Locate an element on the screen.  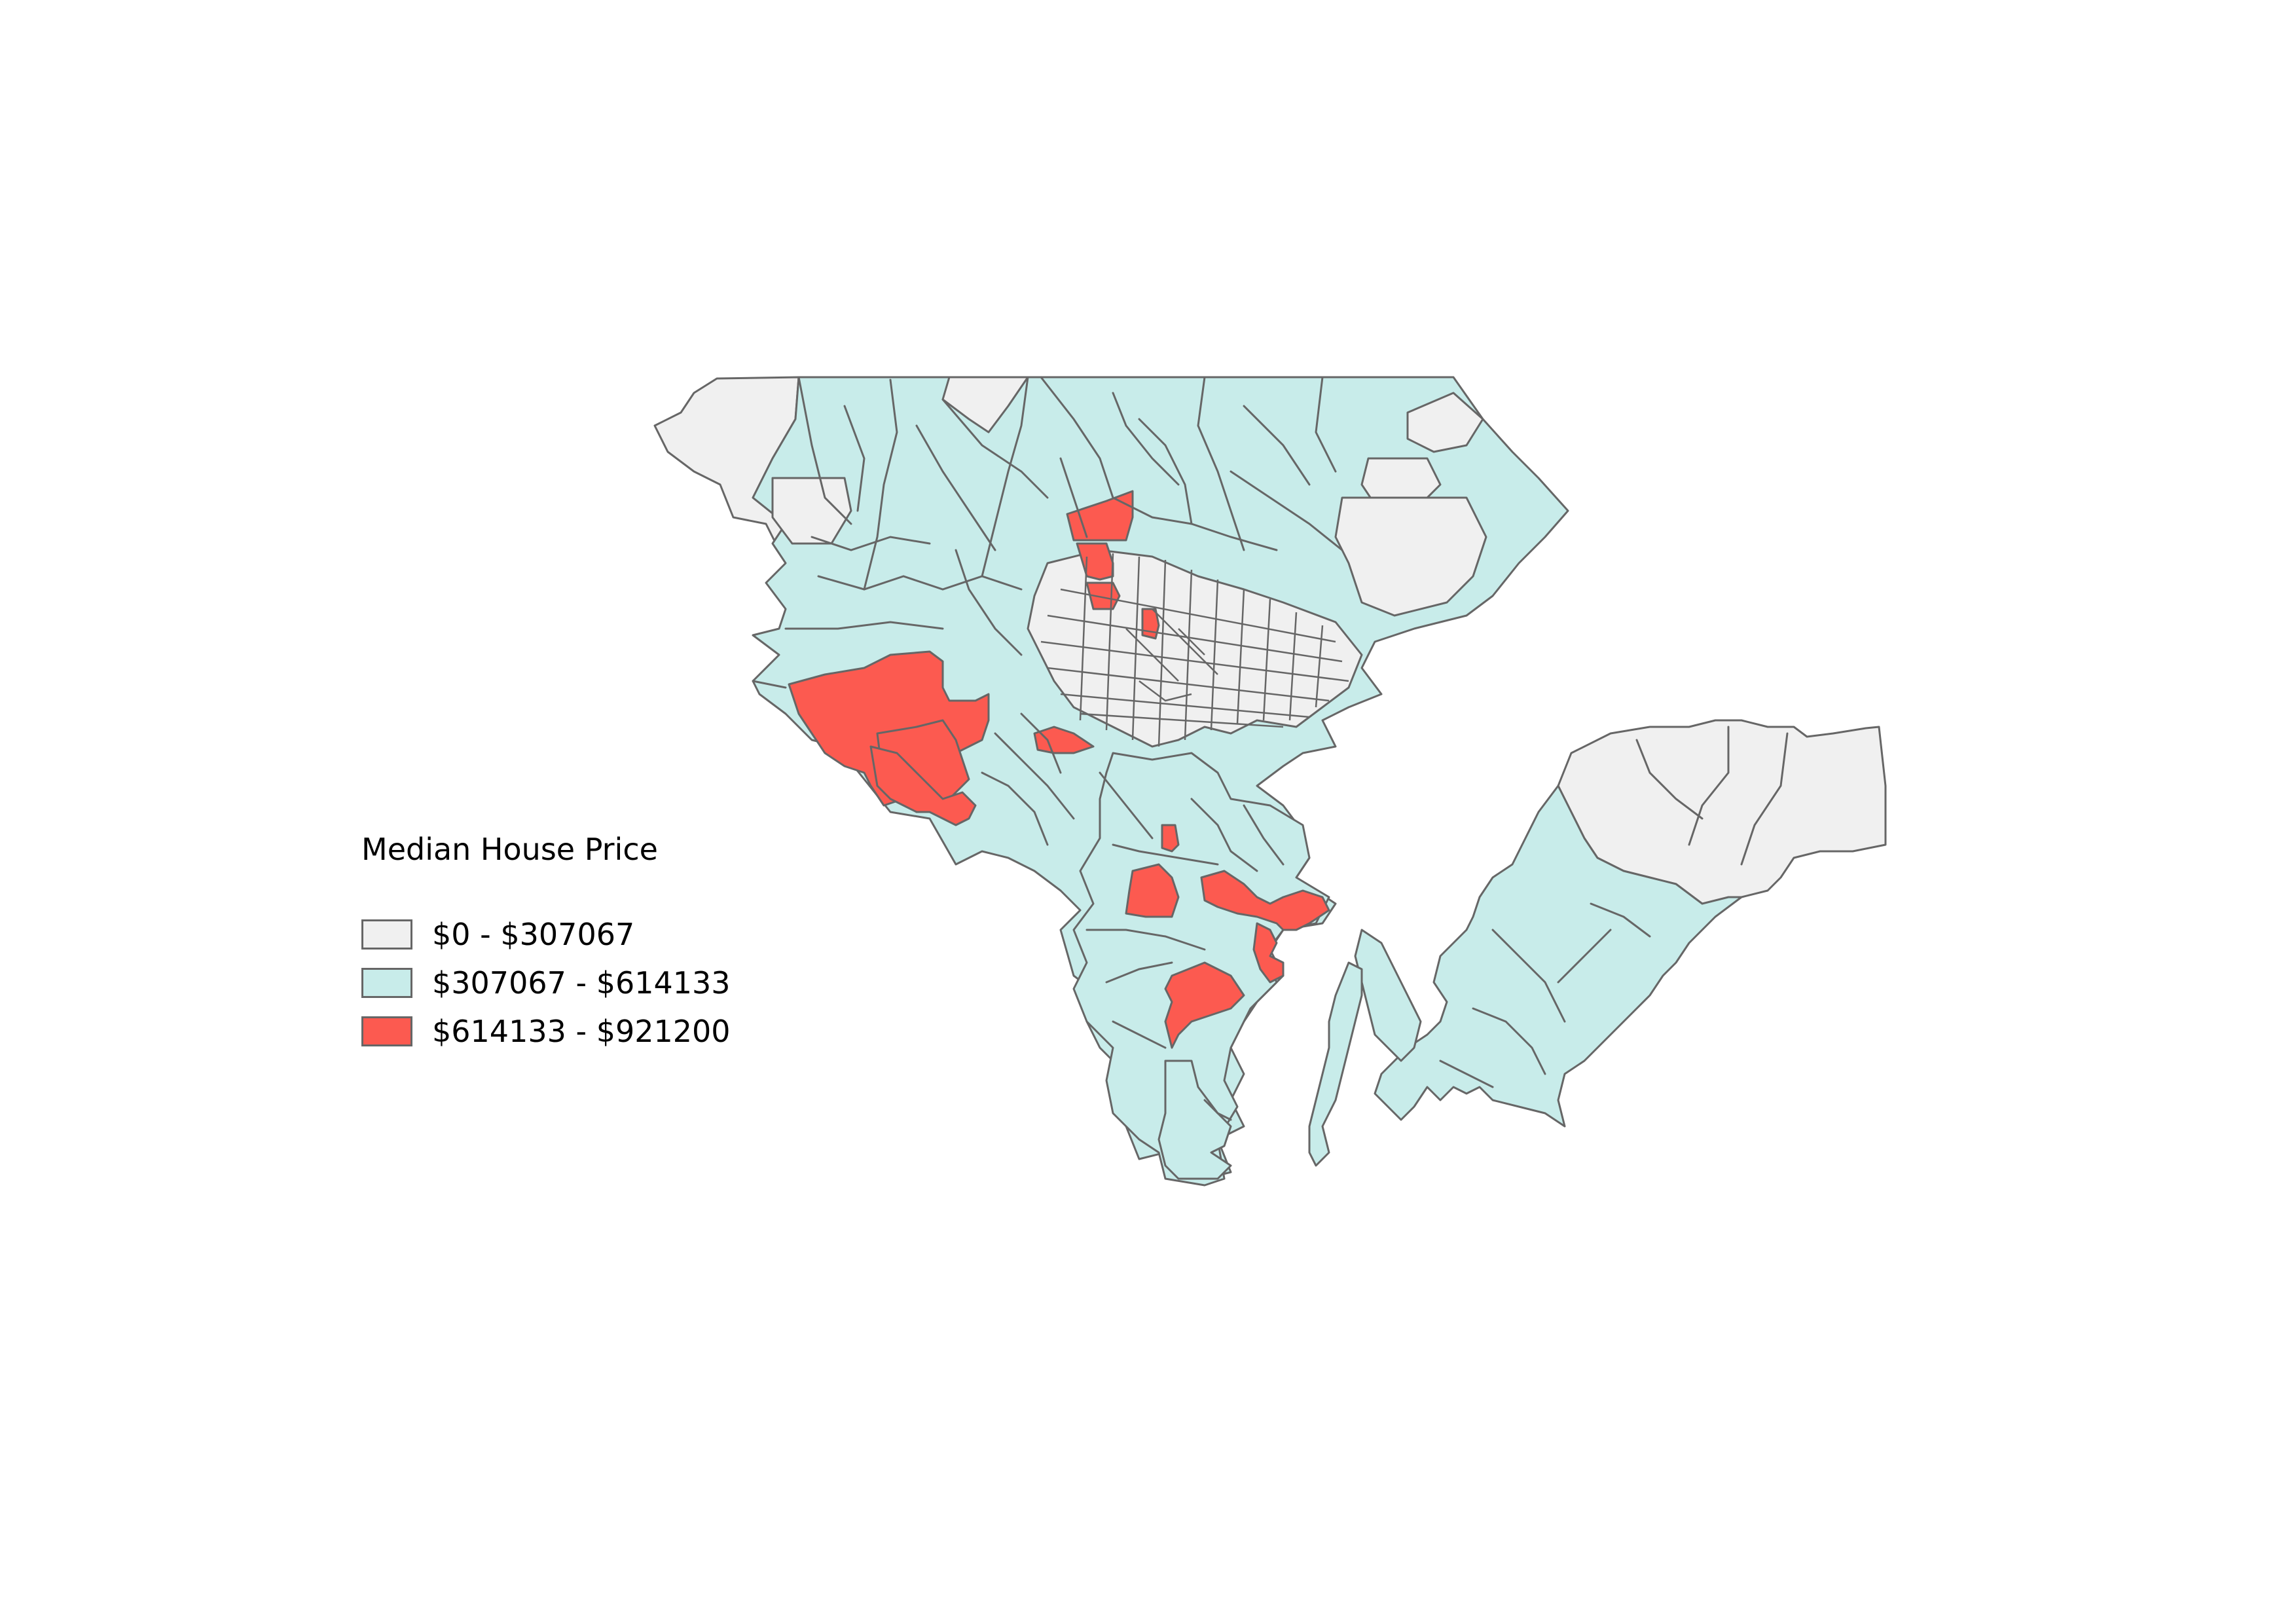
legend-swatch-low is located at coordinates (386, 934).